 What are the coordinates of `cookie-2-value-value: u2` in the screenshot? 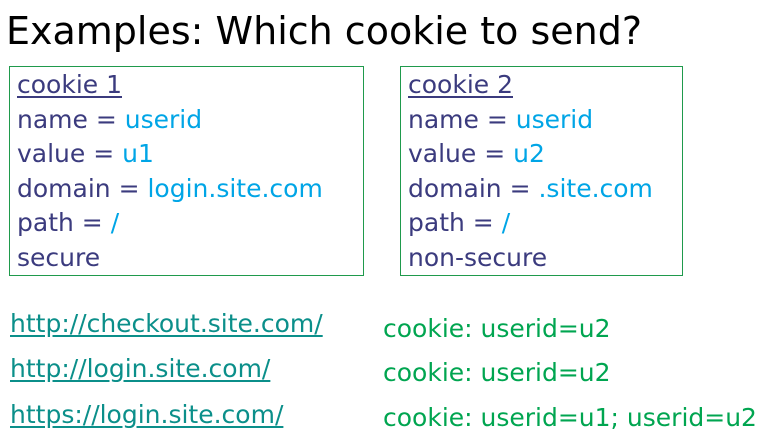 It's located at (529, 153).